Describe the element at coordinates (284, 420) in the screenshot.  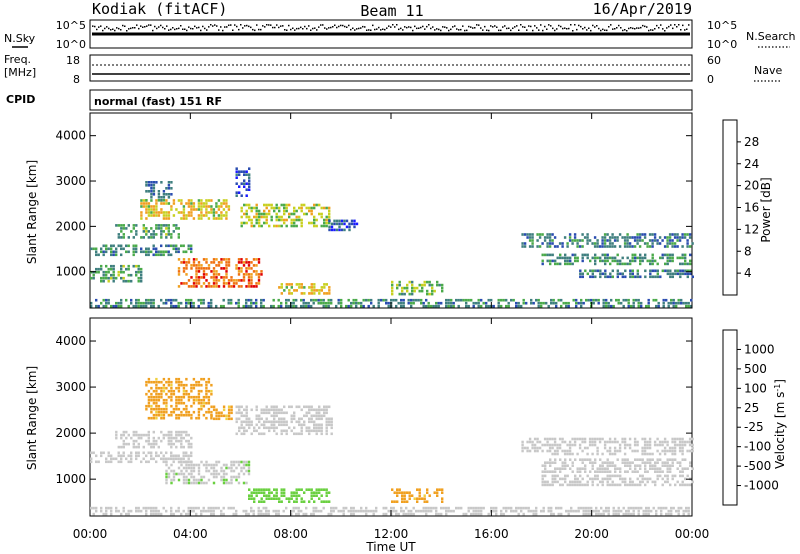
I see `velocity-region` at that location.